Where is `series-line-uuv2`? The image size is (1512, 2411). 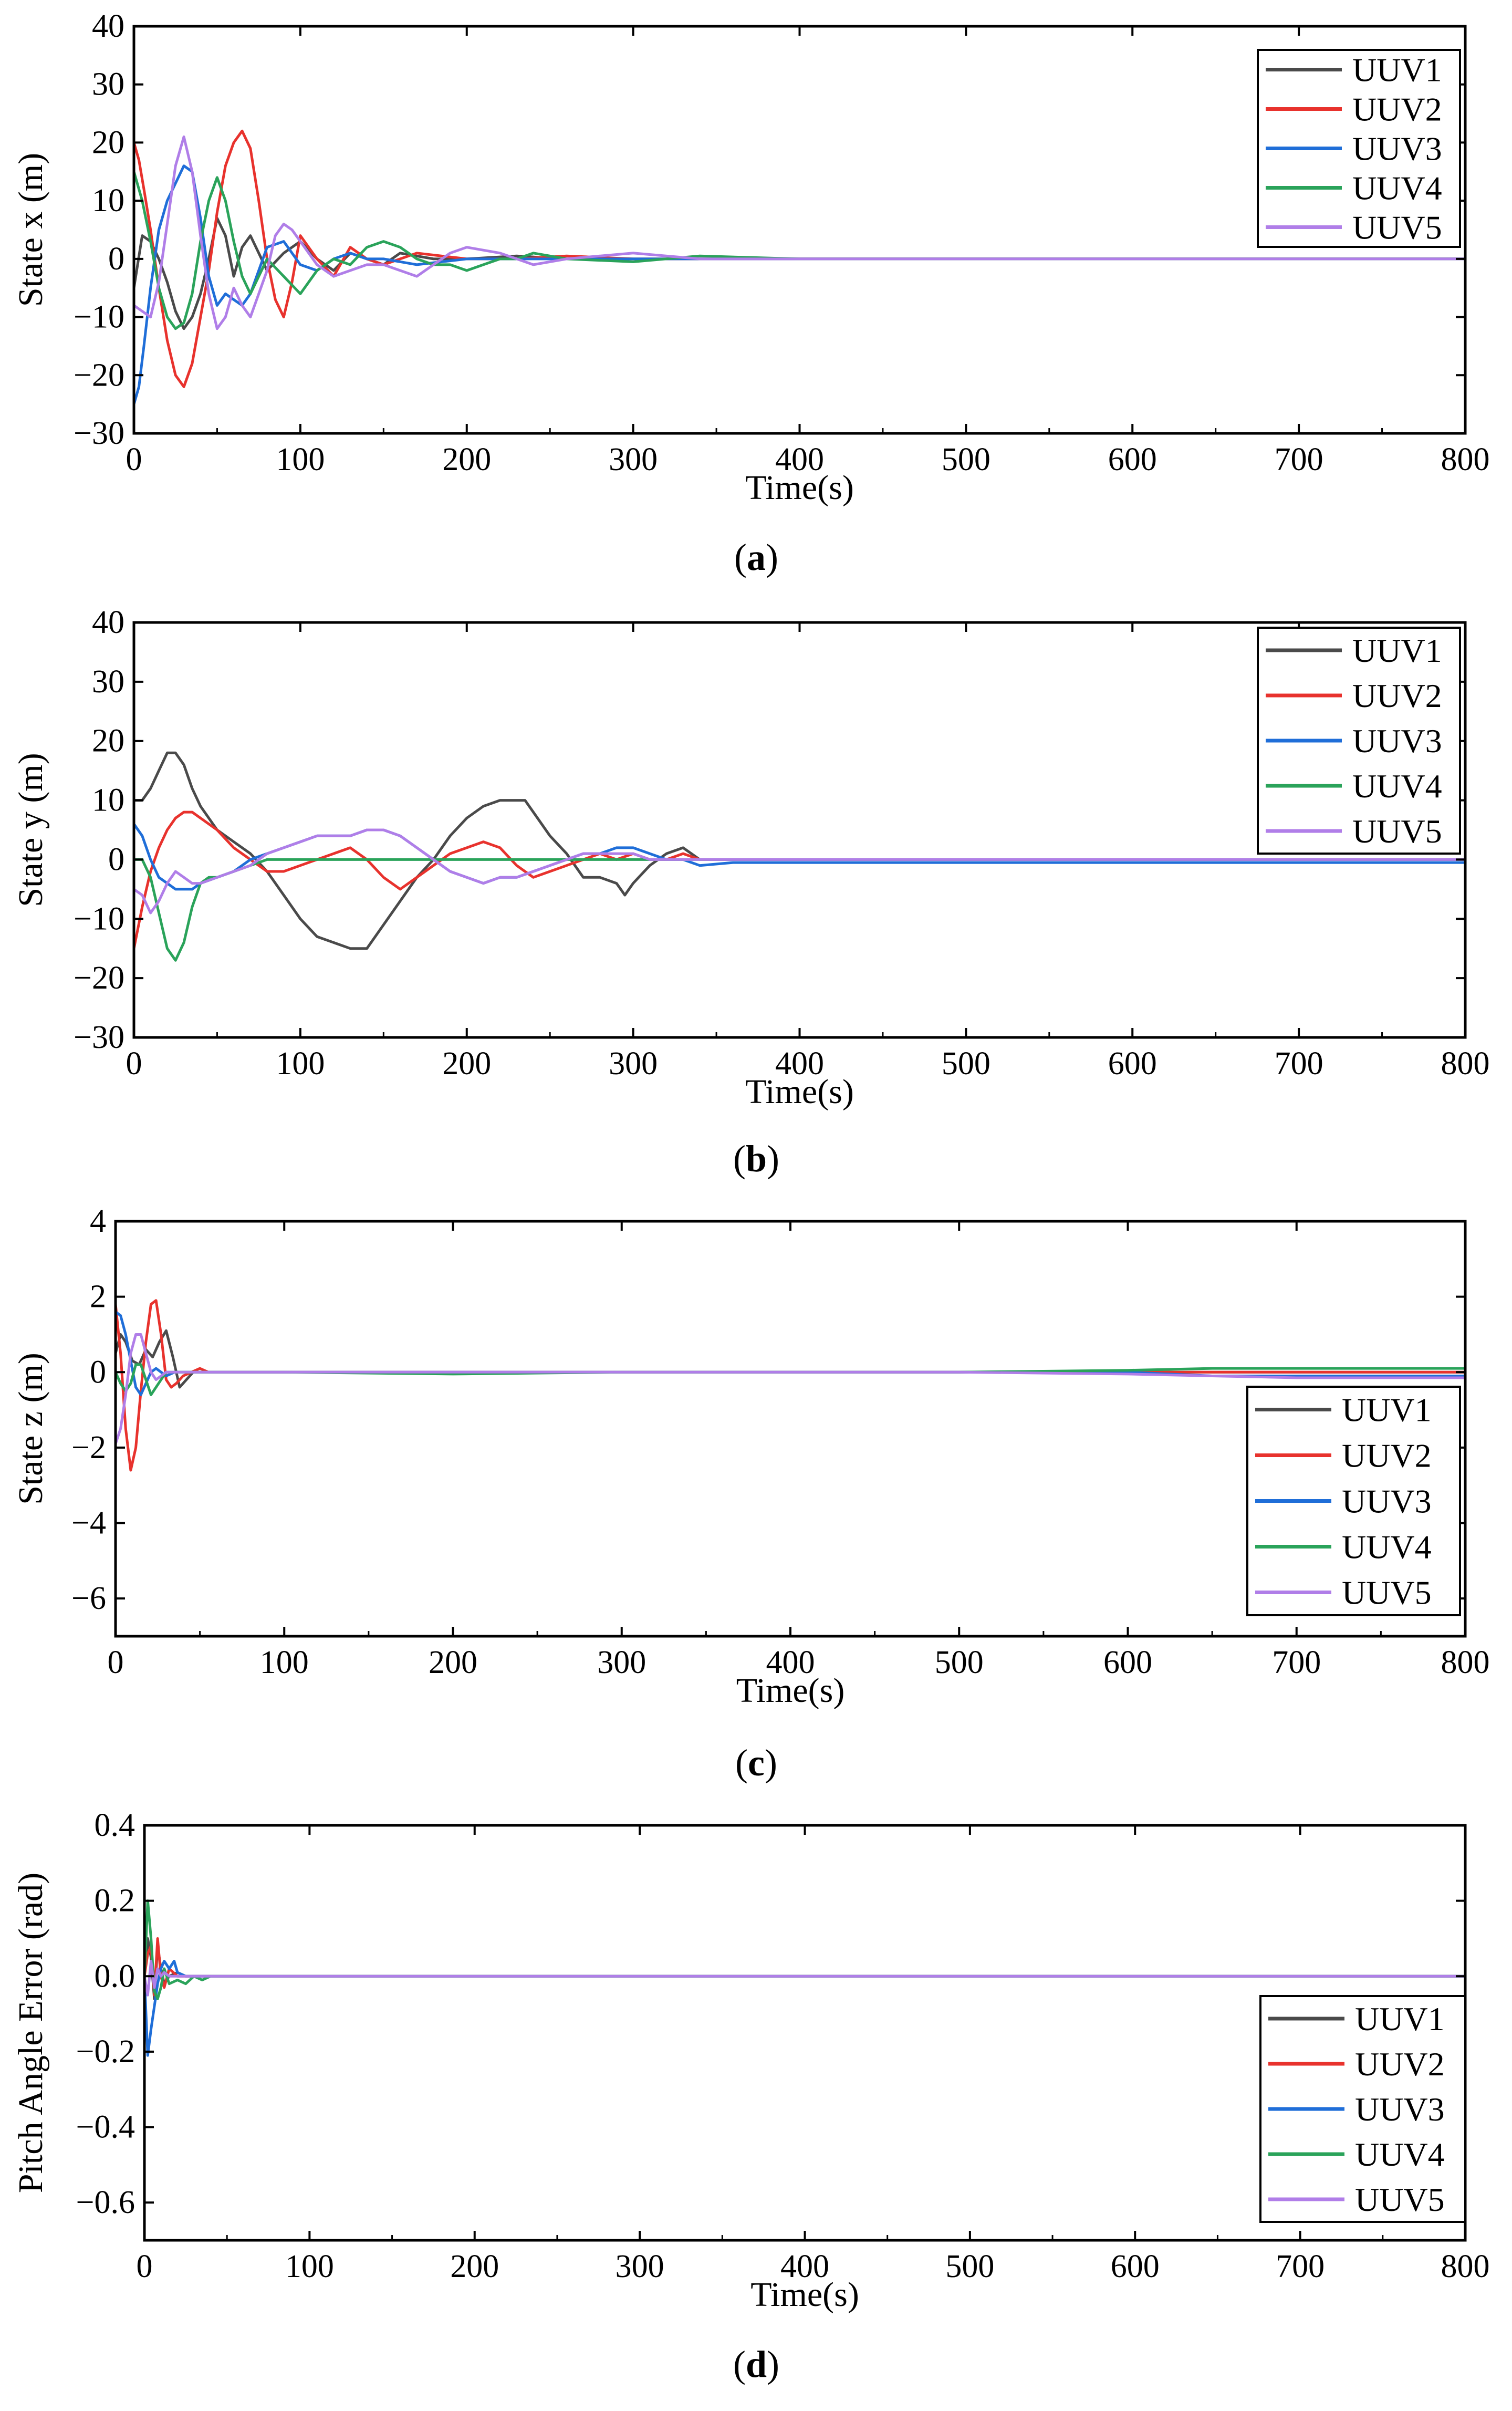
series-line-uuv2 is located at coordinates (804, 1967).